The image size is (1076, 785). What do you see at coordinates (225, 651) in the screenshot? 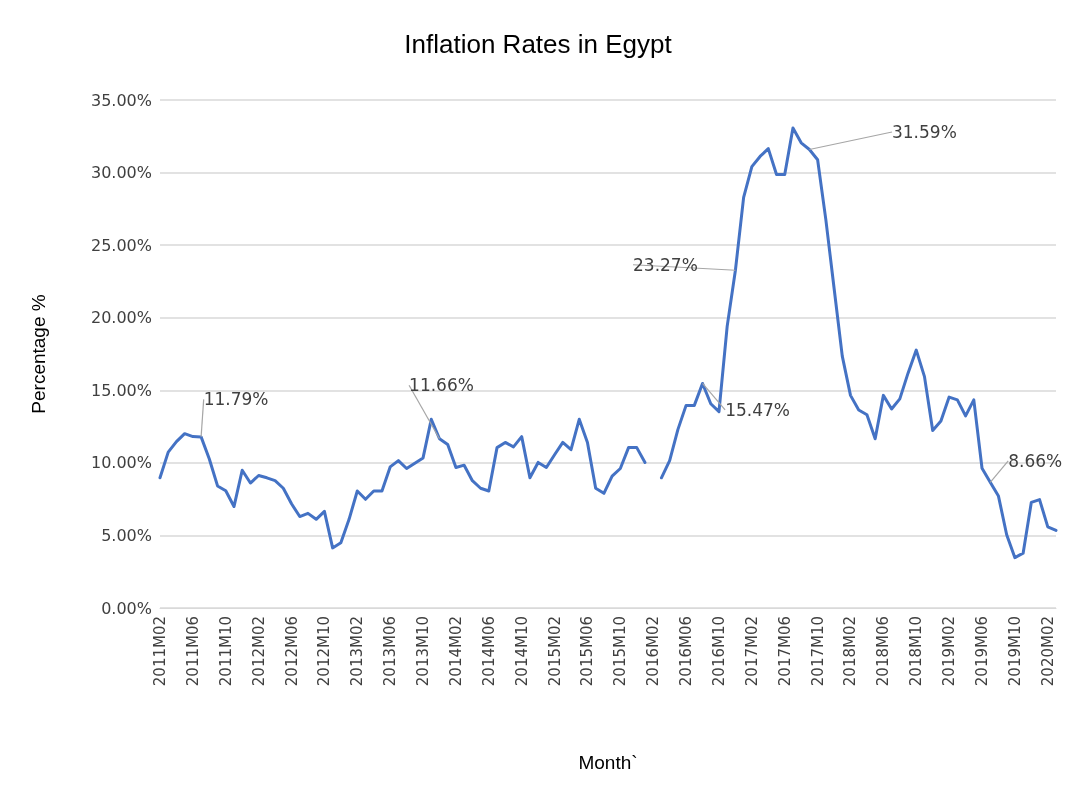
I see `x-tick-label: 2011M10` at bounding box center [225, 651].